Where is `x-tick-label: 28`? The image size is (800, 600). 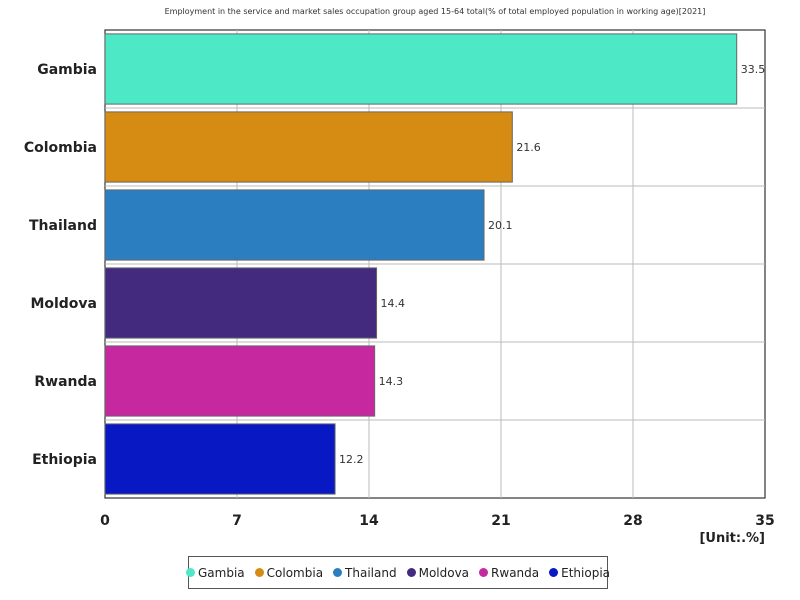
x-tick-label: 28 is located at coordinates (632, 521).